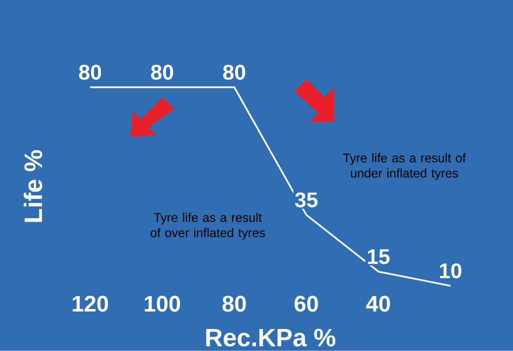  Describe the element at coordinates (271, 337) in the screenshot. I see `x-axis-title: Rec.KPa %` at that location.